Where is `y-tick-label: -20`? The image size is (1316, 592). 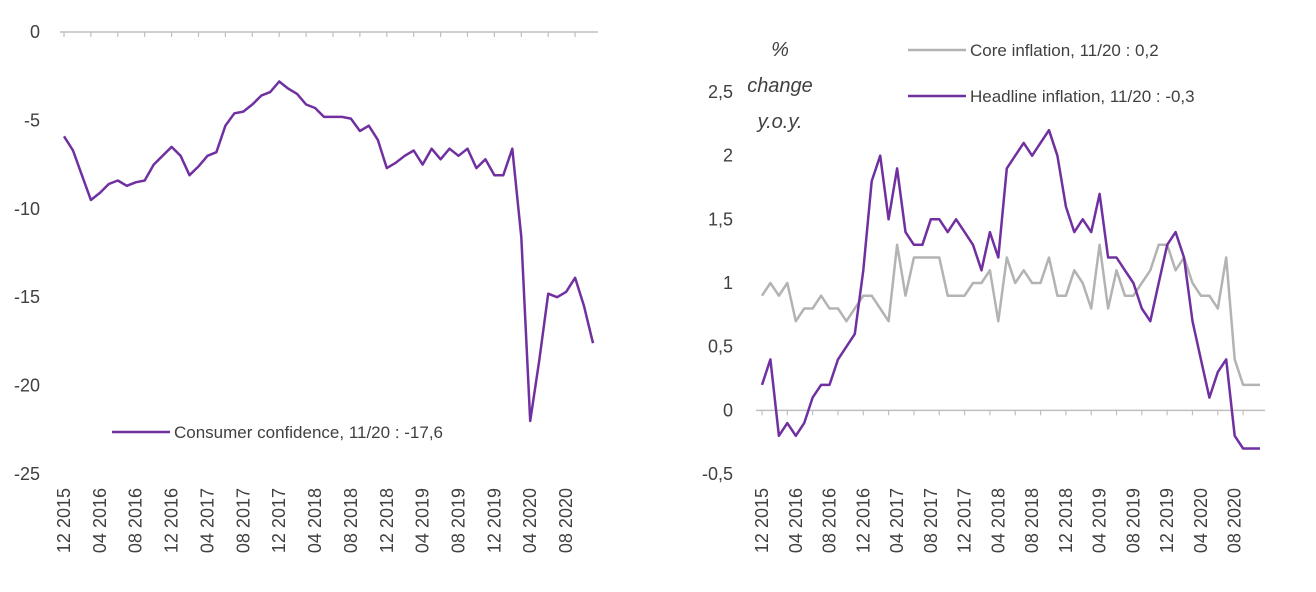
y-tick-label: -20 is located at coordinates (27, 386).